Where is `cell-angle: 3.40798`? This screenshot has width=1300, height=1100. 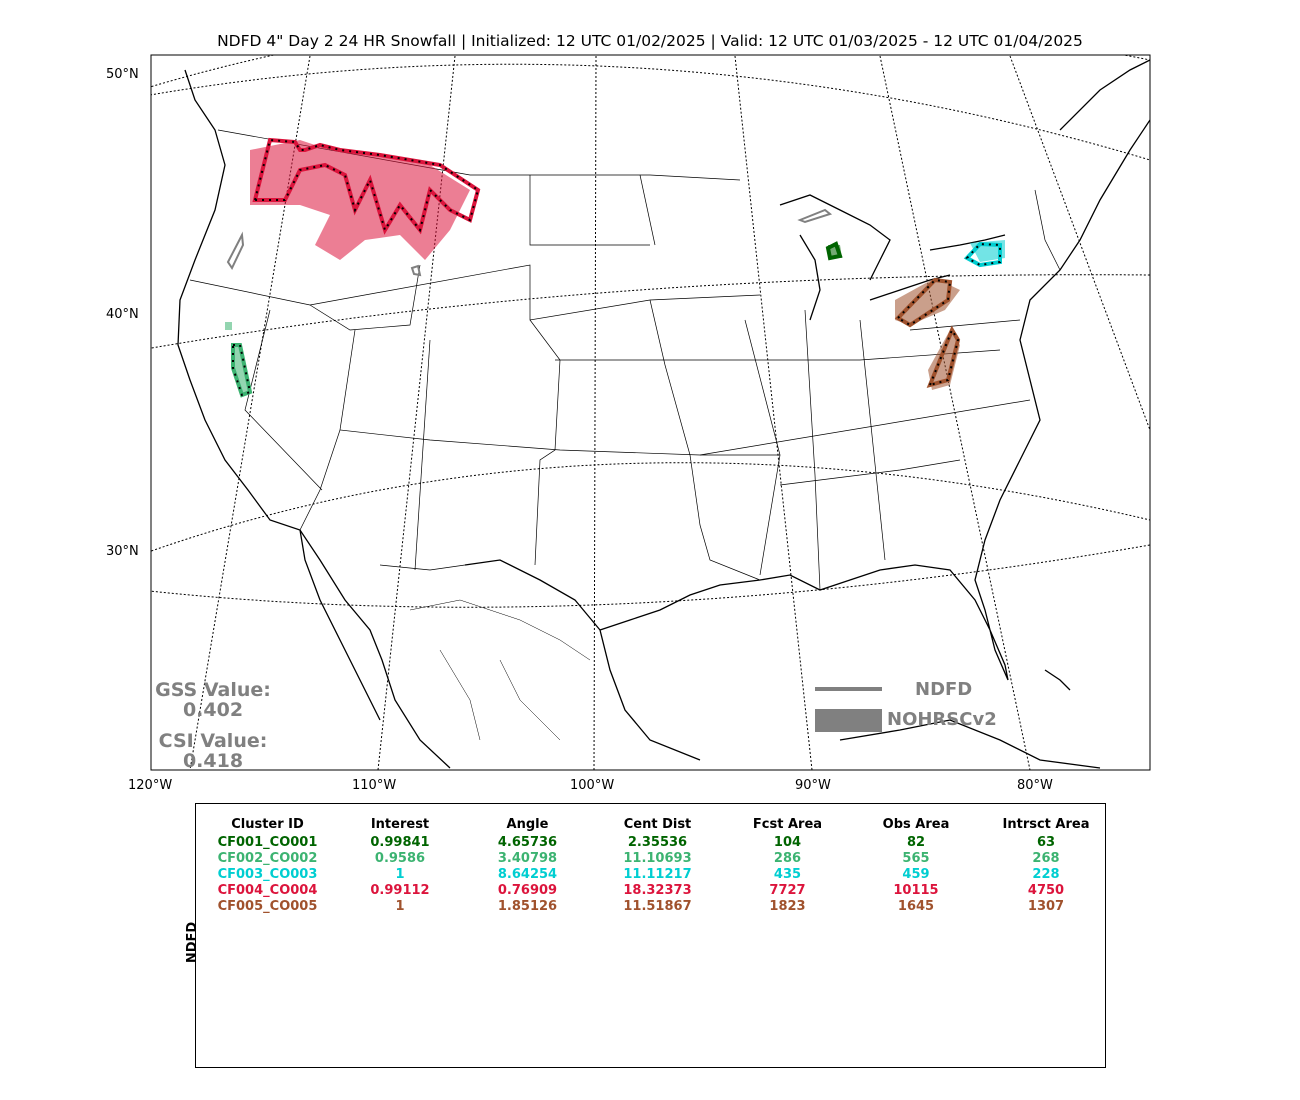
cell-angle: 3.40798 is located at coordinates (527, 858).